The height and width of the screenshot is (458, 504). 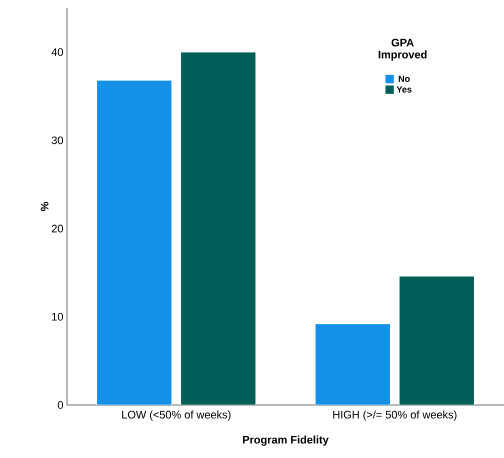 I want to click on y-tick-label: 20, so click(x=58, y=228).